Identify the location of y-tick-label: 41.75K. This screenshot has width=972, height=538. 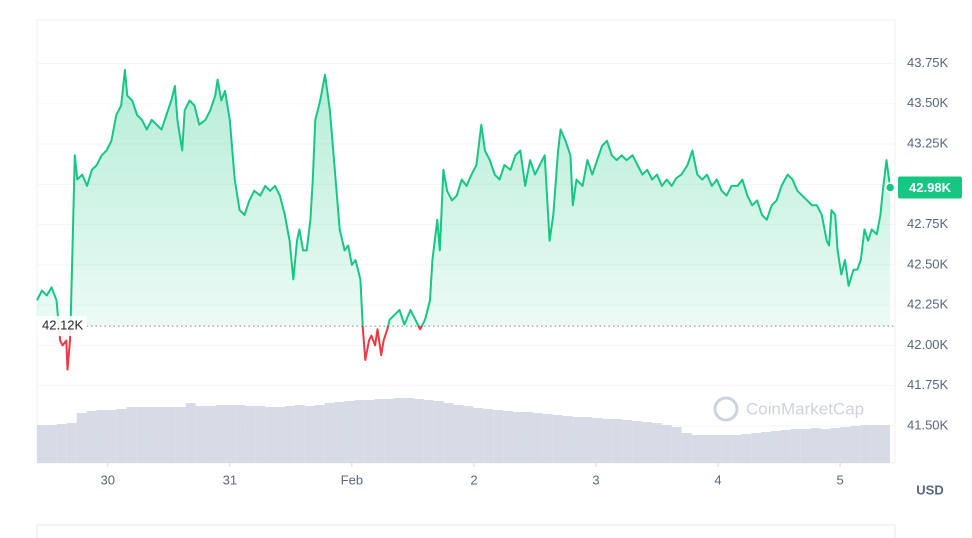
(928, 384).